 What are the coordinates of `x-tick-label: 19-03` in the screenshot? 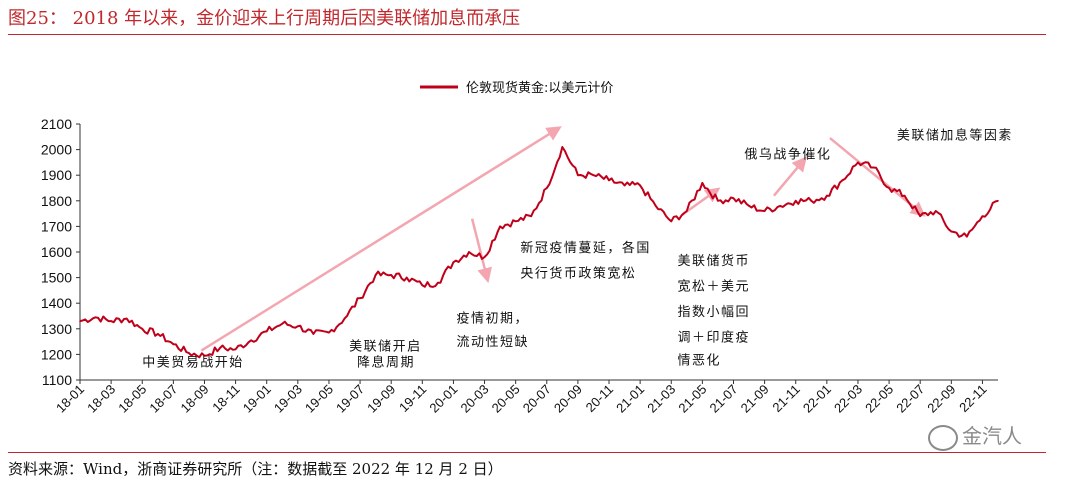 It's located at (288, 399).